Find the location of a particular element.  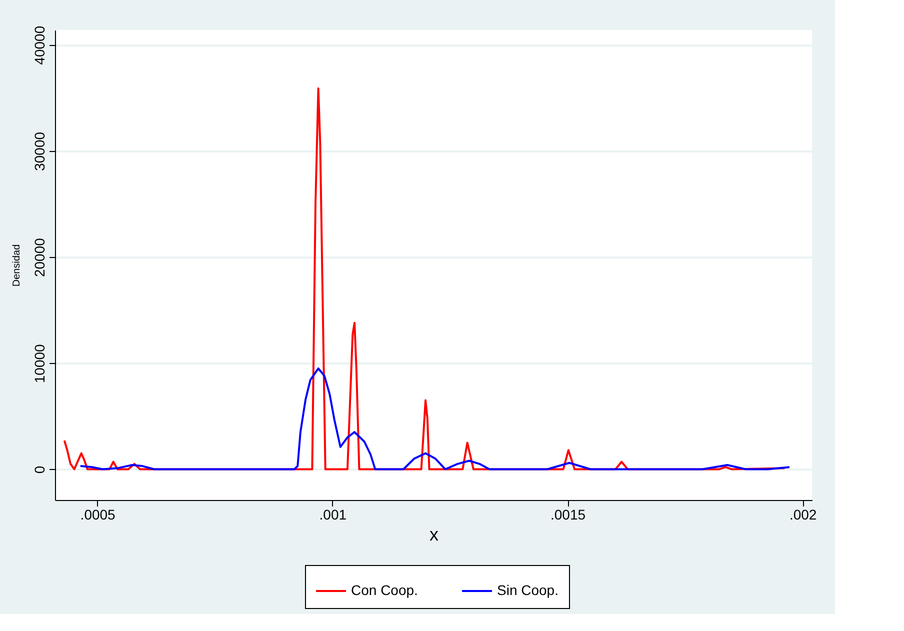

y-tick-label: 20000 is located at coordinates (40, 258).